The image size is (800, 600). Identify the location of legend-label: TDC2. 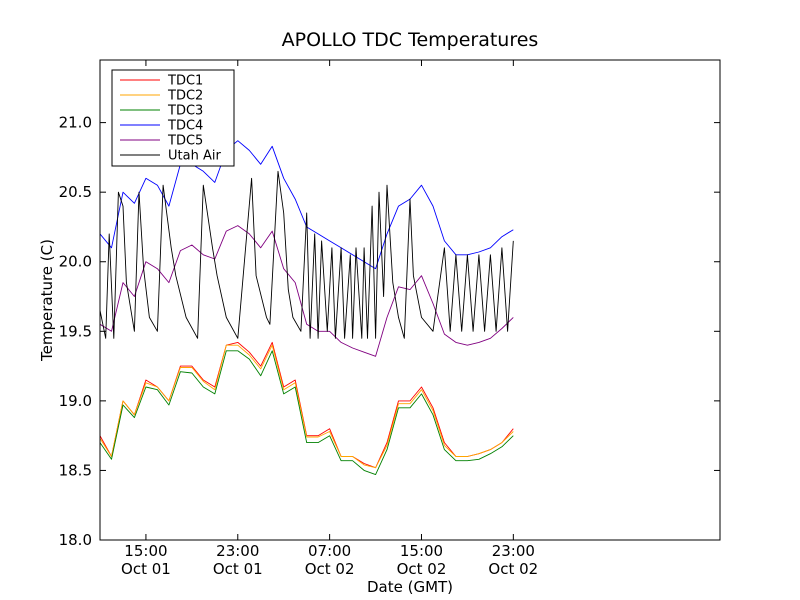
(185, 96).